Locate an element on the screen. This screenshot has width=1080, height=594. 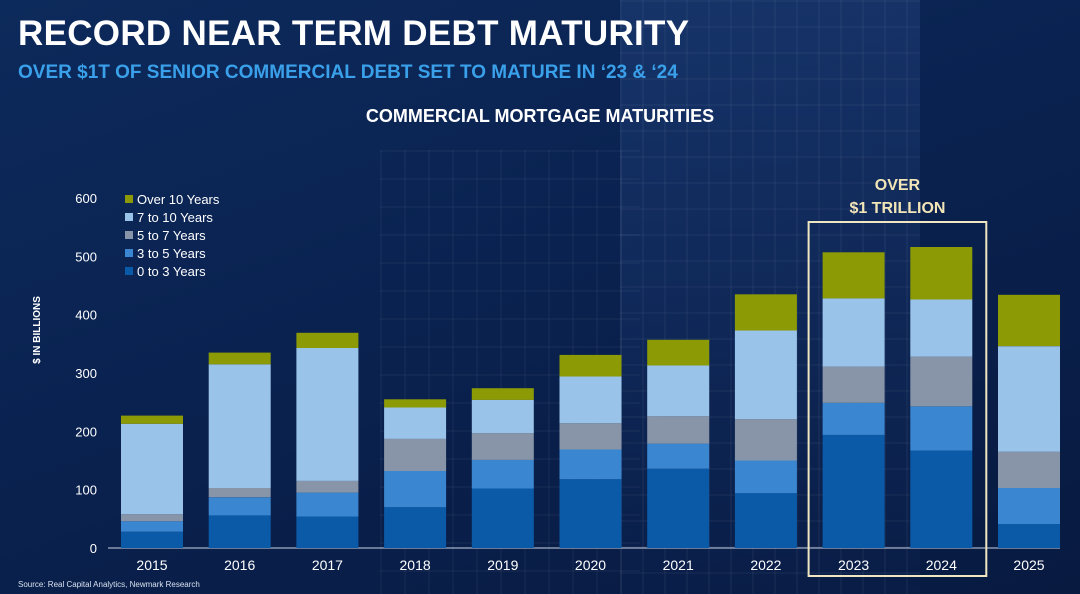
x-tick-label: 2015 is located at coordinates (151, 565).